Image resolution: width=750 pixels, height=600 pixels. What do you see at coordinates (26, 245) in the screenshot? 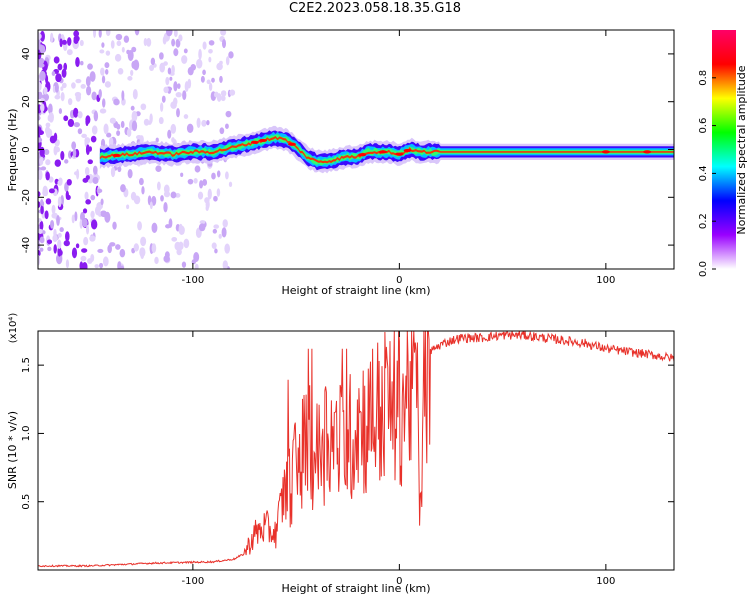
I see `y-tick-label: -40` at bounding box center [26, 245].